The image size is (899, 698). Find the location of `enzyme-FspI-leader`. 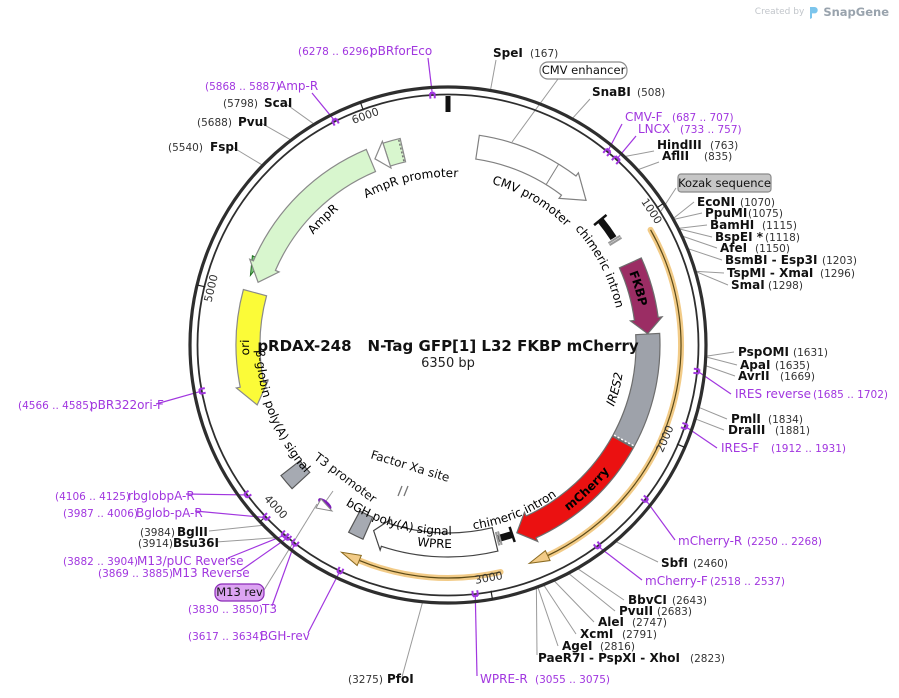

enzyme-FspI-leader is located at coordinates (248, 156).